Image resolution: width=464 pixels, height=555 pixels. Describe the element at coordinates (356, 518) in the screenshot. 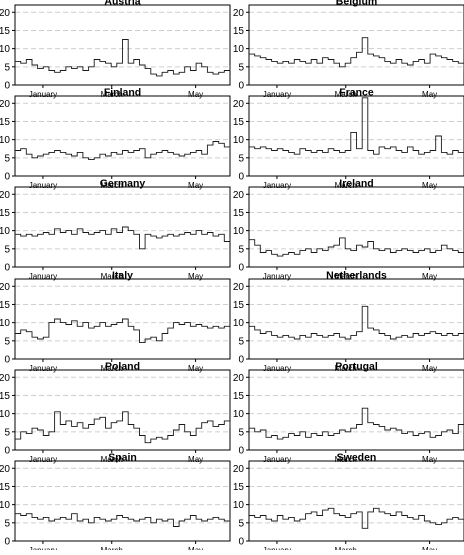

I see `series-line-sweden` at that location.